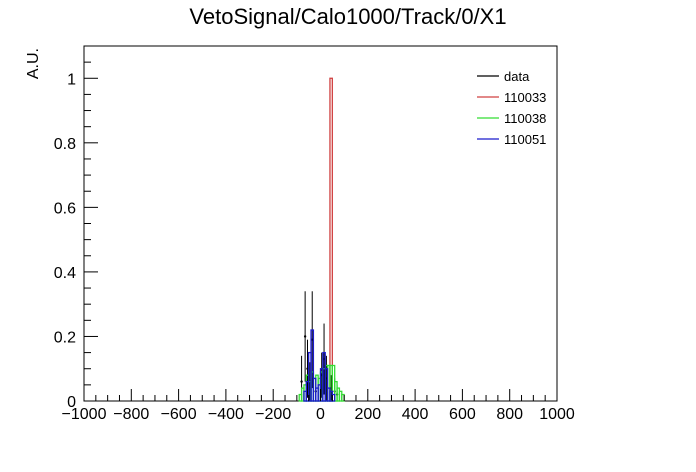 The image size is (696, 472). I want to click on x-tick-label: 200, so click(367, 414).